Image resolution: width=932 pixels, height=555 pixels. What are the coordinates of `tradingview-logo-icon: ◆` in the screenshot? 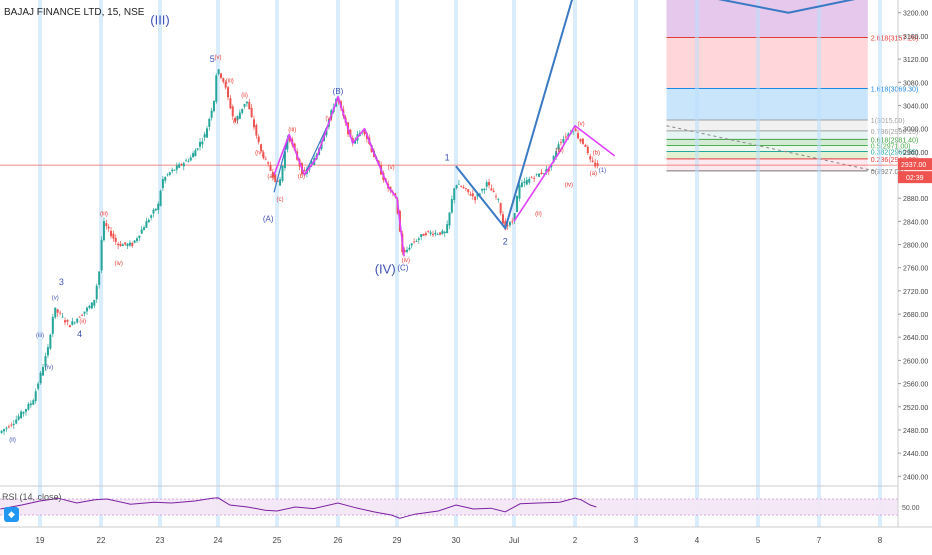 It's located at (11, 514).